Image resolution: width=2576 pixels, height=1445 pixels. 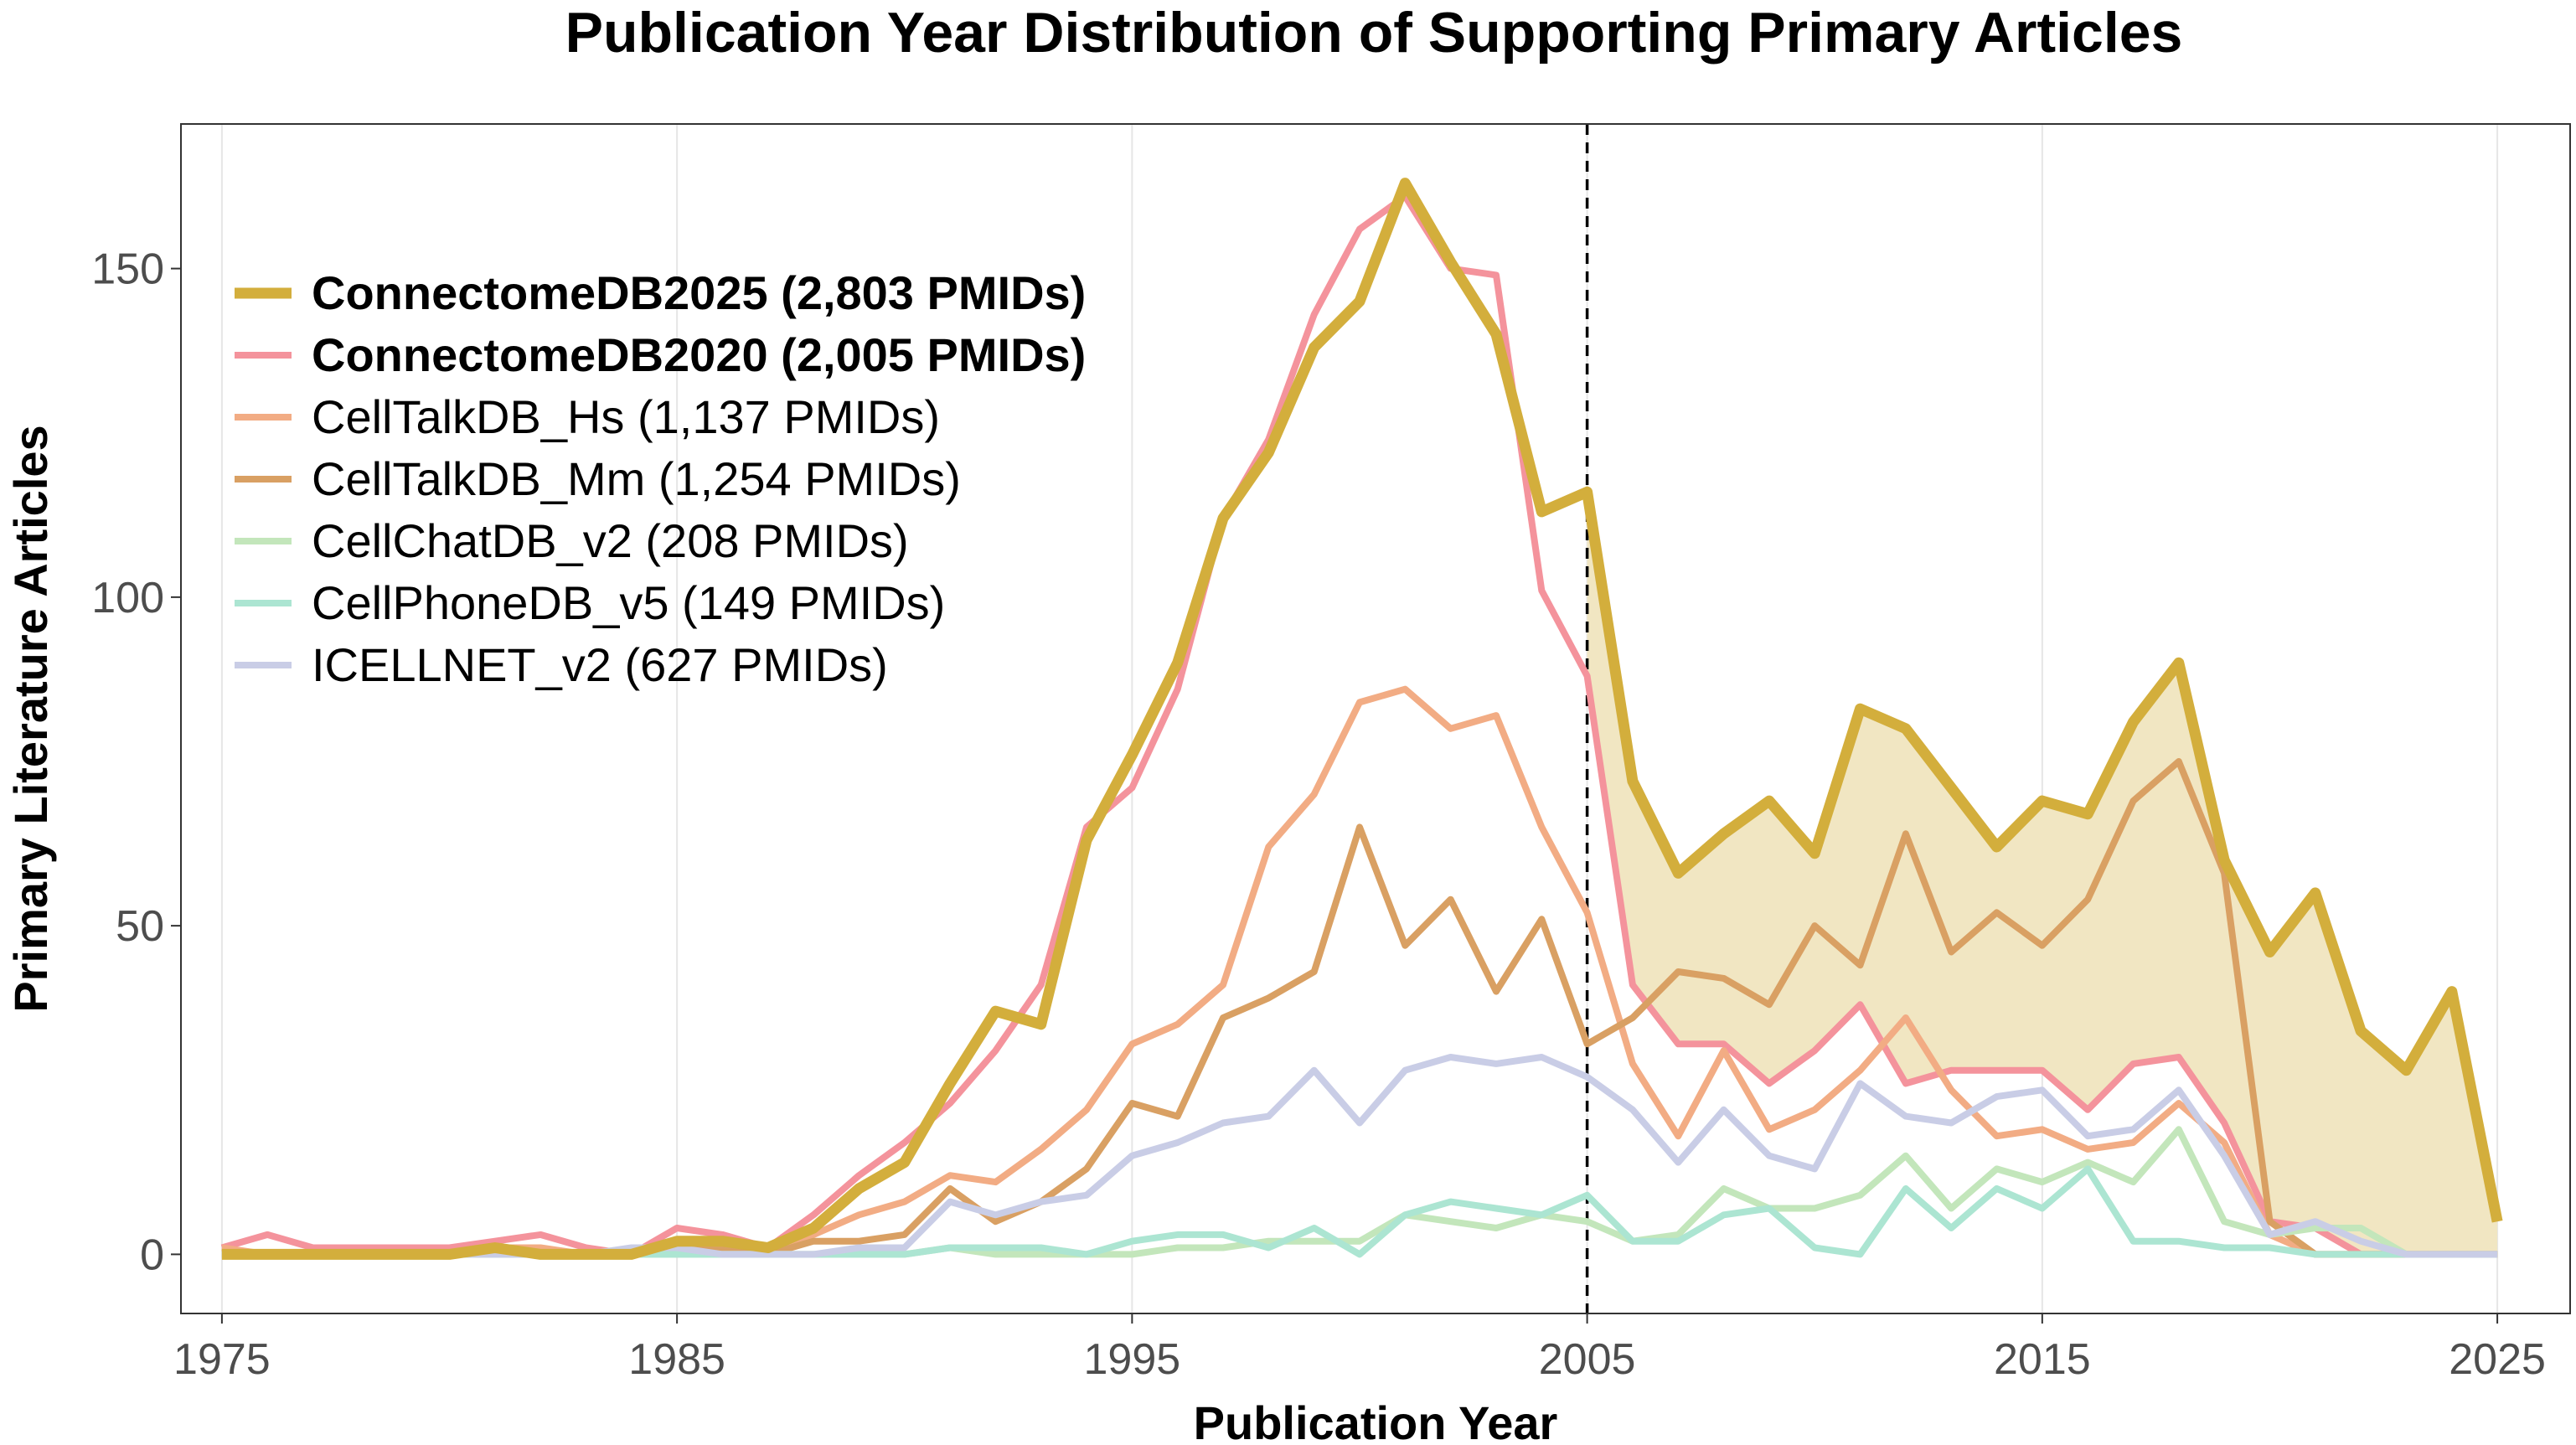 I want to click on legend-label-connectomedb2025: ConnectomeDB2025 (2,803 PMIDs), so click(x=699, y=293).